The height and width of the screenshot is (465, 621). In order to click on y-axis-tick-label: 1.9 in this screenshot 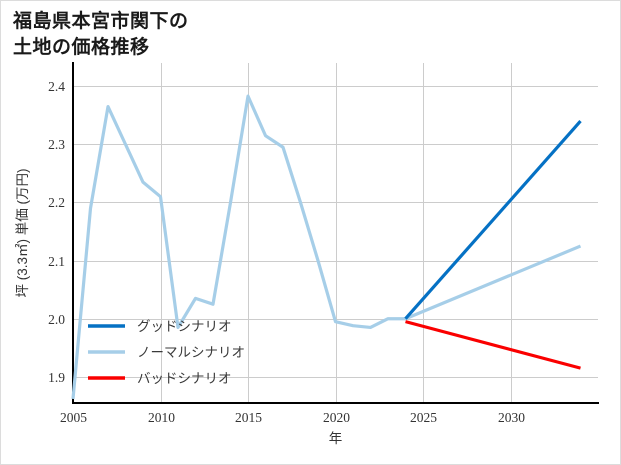, I will do `click(56, 377)`.